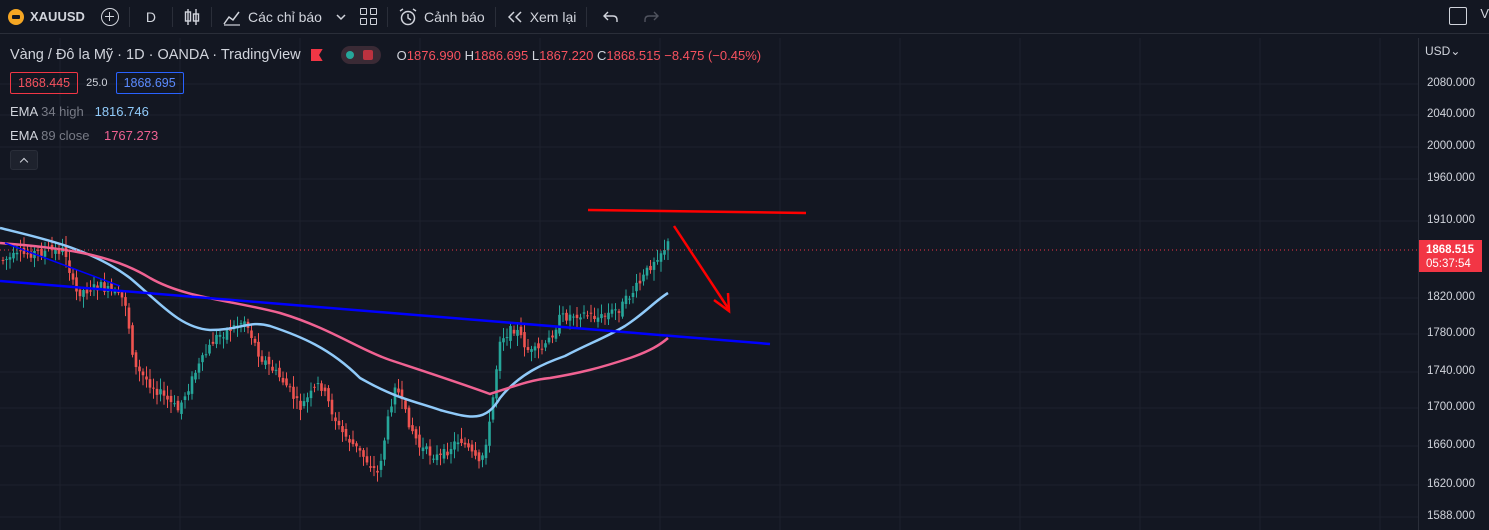 This screenshot has width=1489, height=530. I want to click on flag-icon, so click(316, 55).